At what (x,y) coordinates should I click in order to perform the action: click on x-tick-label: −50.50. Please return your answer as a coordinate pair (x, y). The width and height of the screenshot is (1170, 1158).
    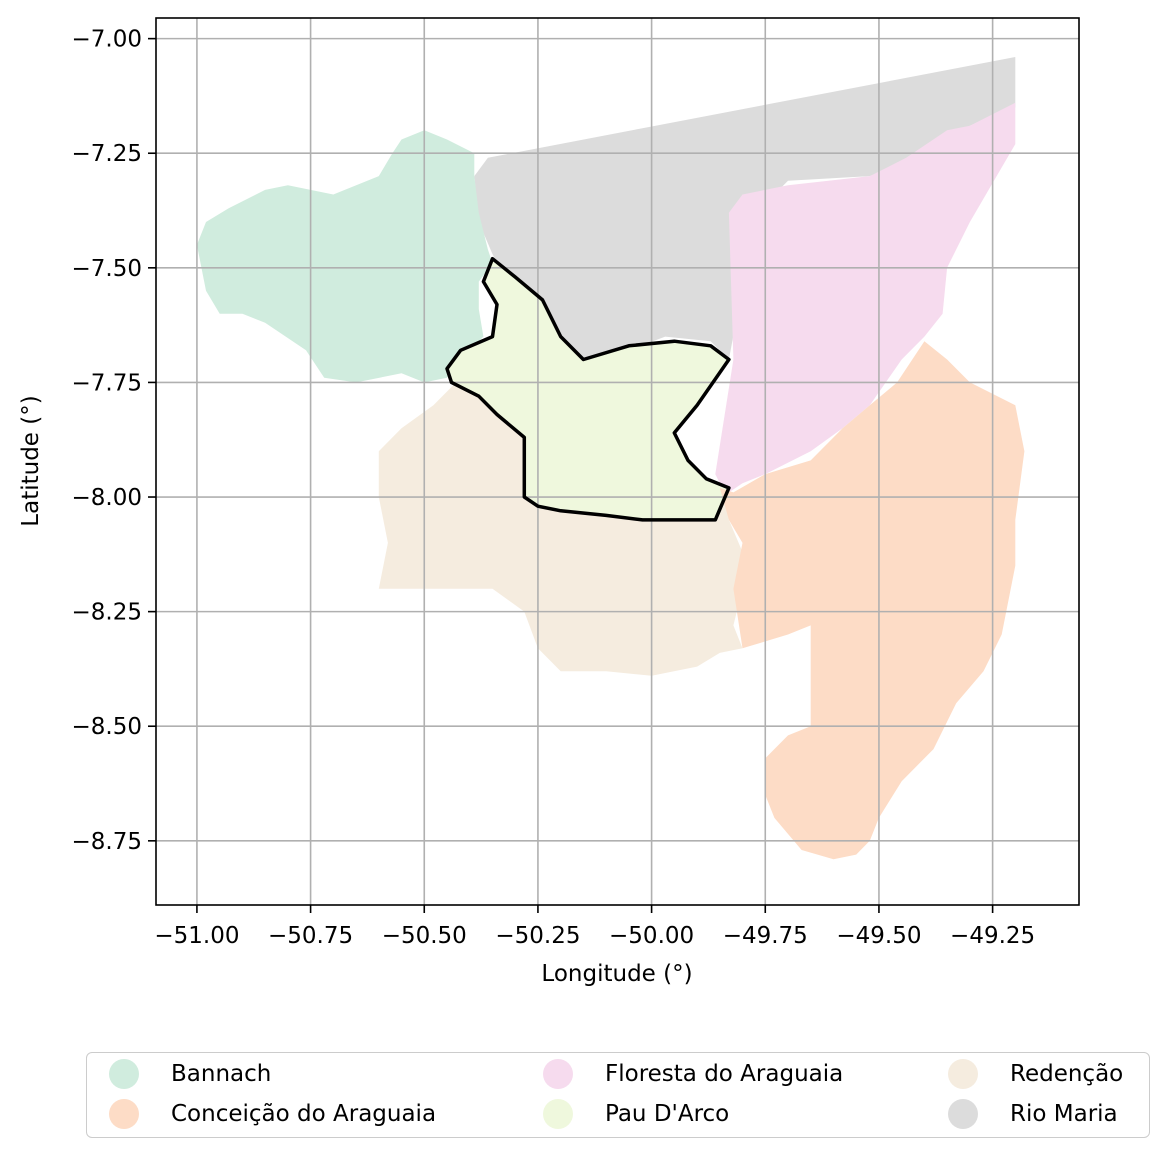
    Looking at the image, I should click on (424, 936).